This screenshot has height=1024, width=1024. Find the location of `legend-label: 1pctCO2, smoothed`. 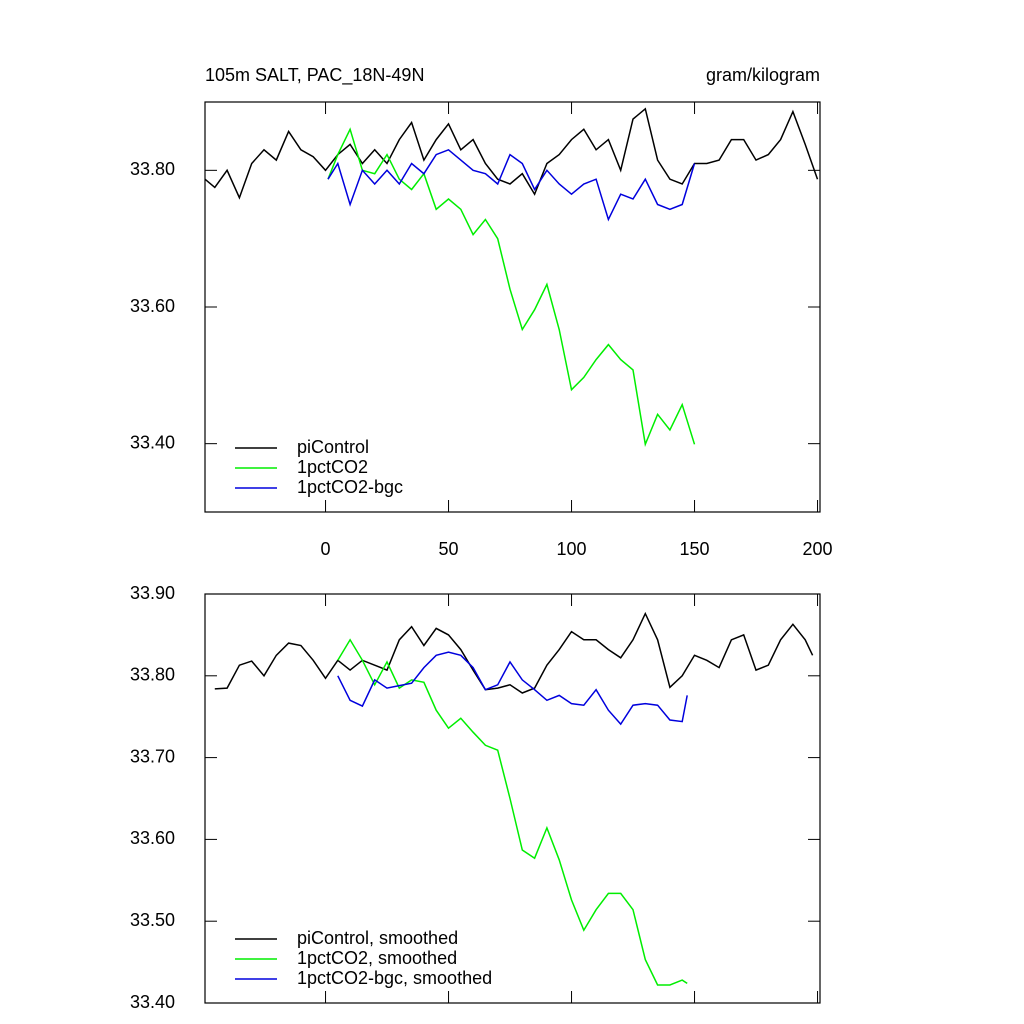

legend-label: 1pctCO2, smoothed is located at coordinates (377, 958).